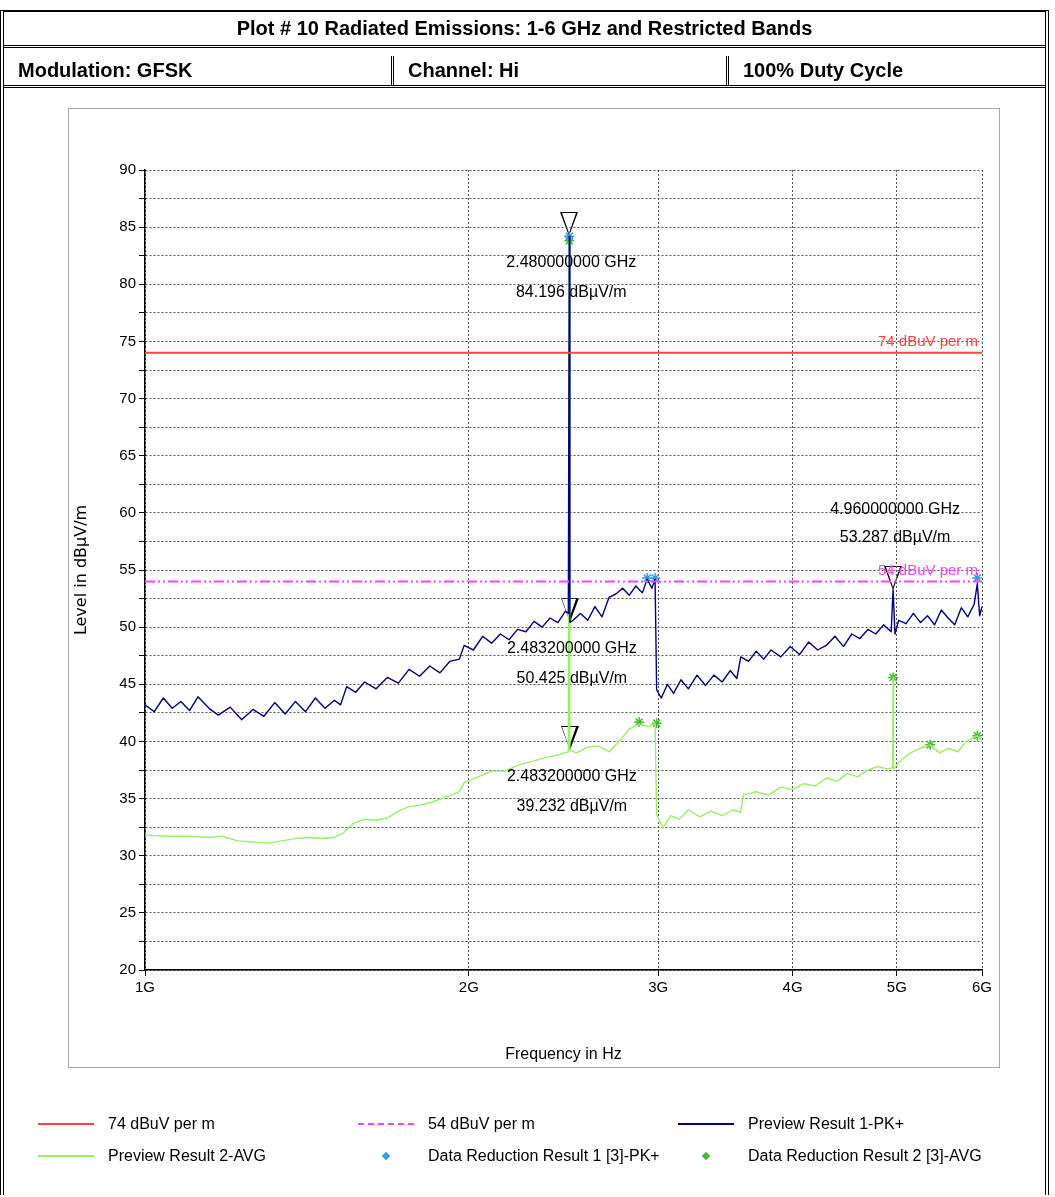 The height and width of the screenshot is (1197, 1055). Describe the element at coordinates (826, 1124) in the screenshot. I see `legend-label: Preview Result 1-PK+` at that location.